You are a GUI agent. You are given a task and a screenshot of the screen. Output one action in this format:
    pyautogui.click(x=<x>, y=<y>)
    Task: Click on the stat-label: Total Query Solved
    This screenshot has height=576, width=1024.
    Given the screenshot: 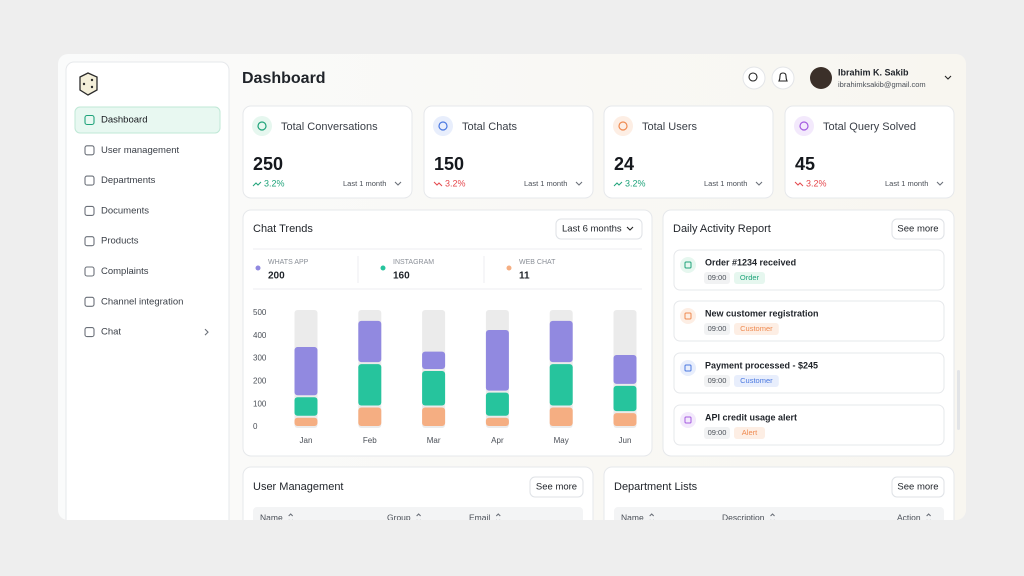 What is the action you would take?
    pyautogui.click(x=869, y=127)
    